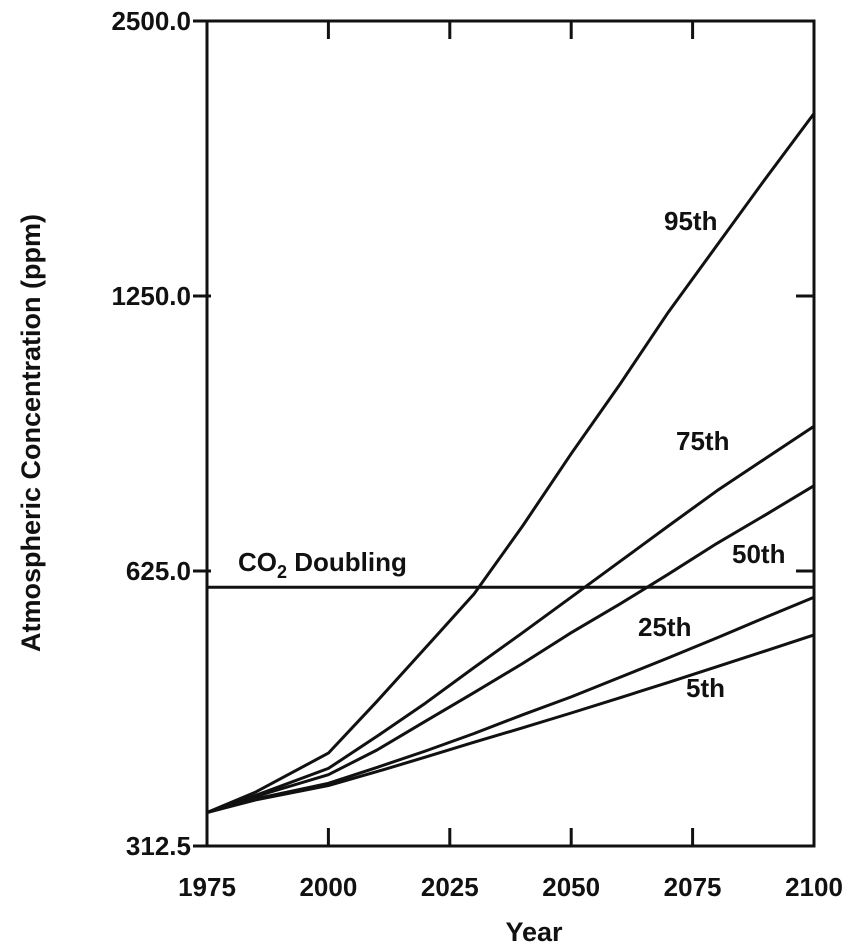 This screenshot has height=951, width=859. I want to click on y-axis-title: Atmospheric Concentration (ppm), so click(31, 433).